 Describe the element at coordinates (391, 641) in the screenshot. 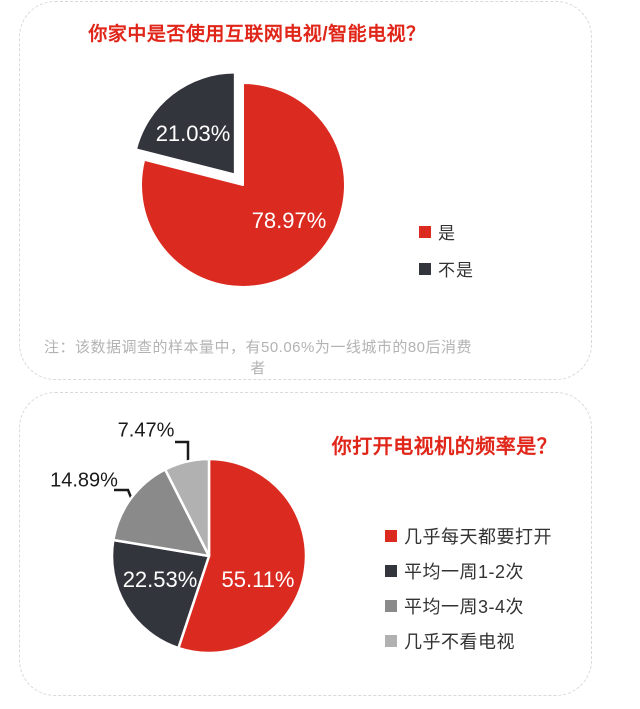

I see `legend-swatch-rarely-icon` at that location.